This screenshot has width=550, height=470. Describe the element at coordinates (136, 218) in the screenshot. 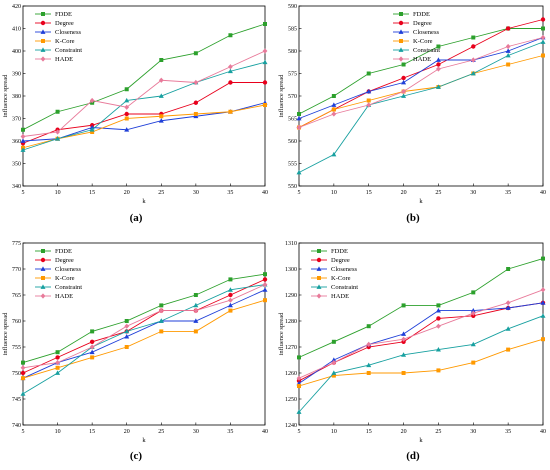

I see `panel-caption-a: (a)` at that location.